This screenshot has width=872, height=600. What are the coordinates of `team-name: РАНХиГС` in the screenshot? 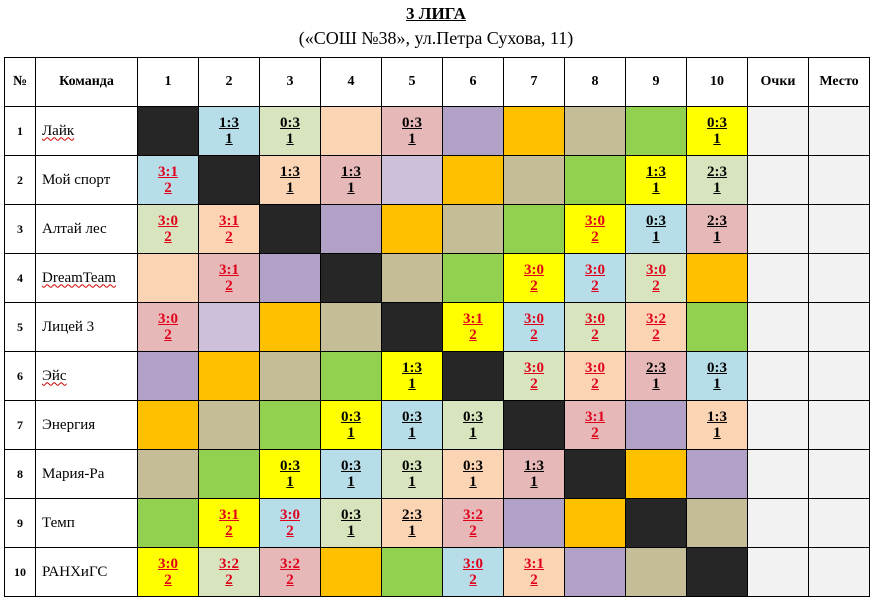 It's located at (75, 571).